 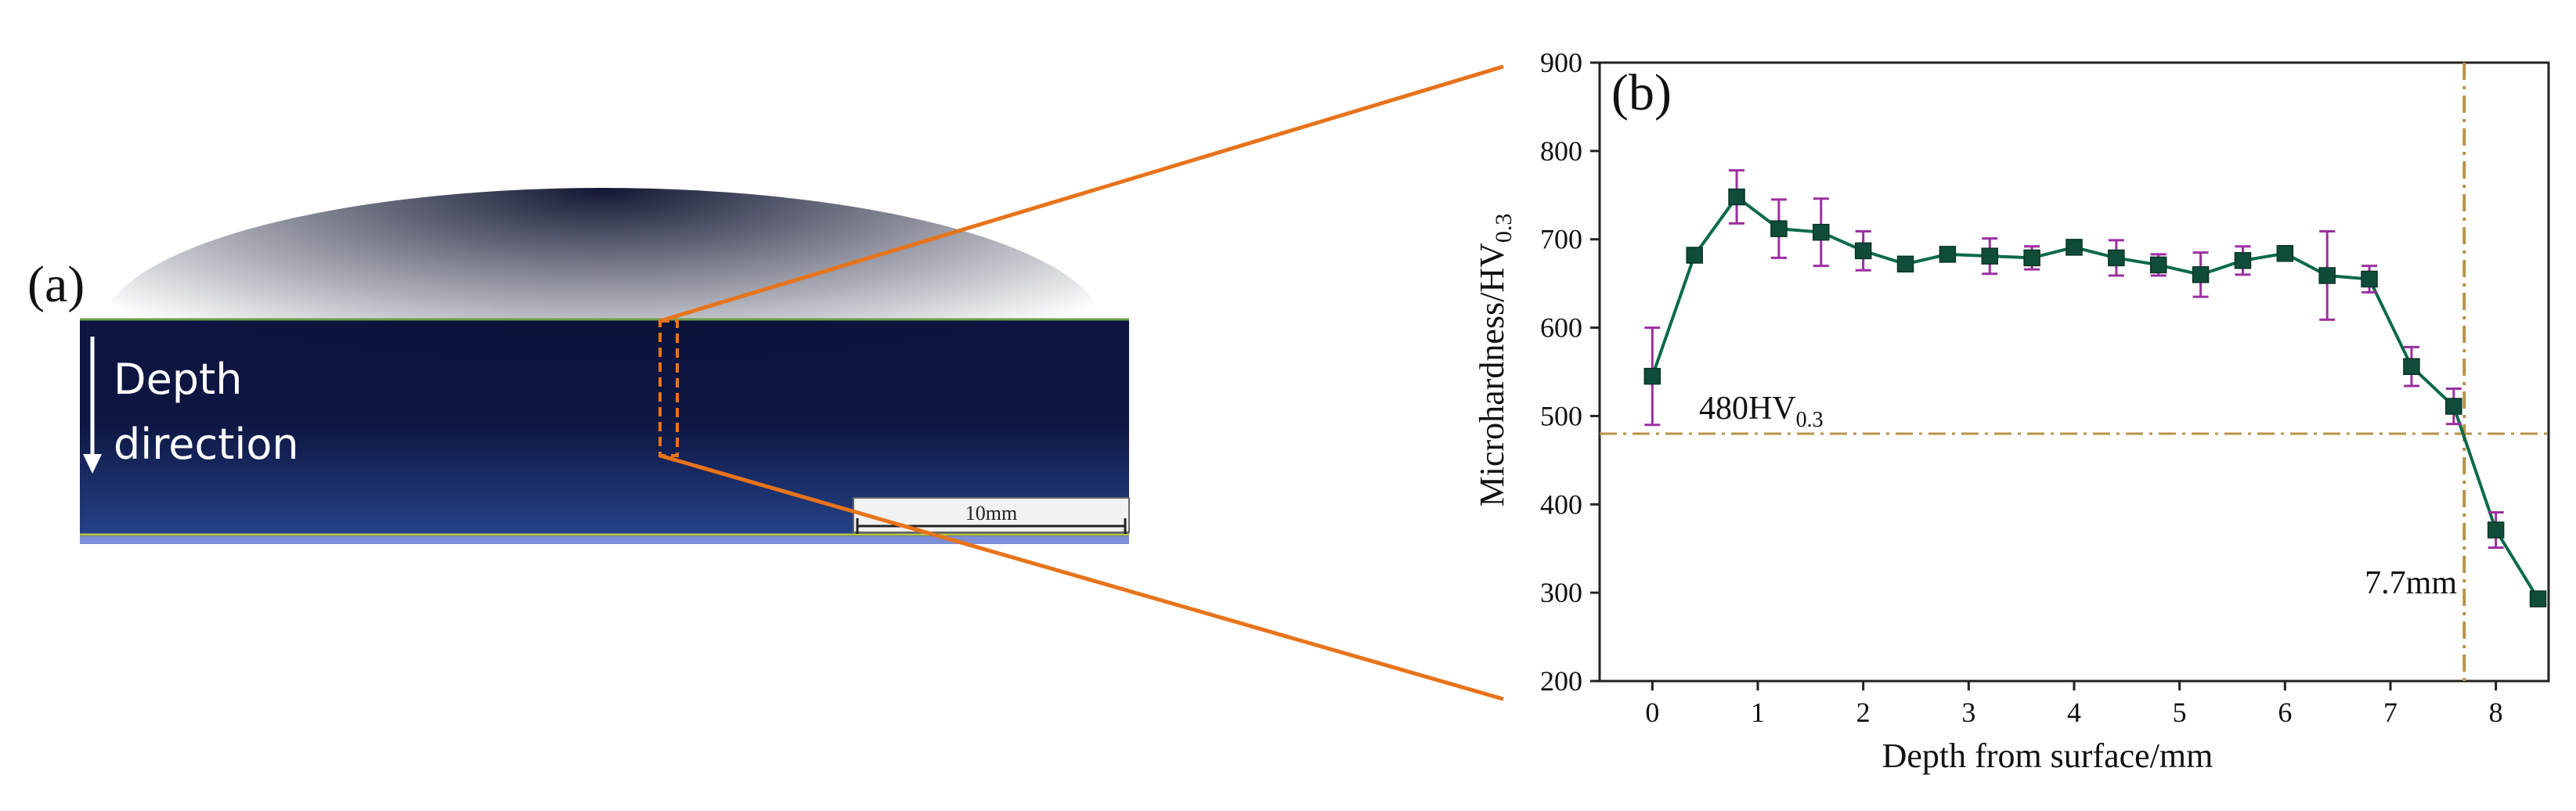 I want to click on reference-line-label-sub: 0.3, so click(x=1810, y=420).